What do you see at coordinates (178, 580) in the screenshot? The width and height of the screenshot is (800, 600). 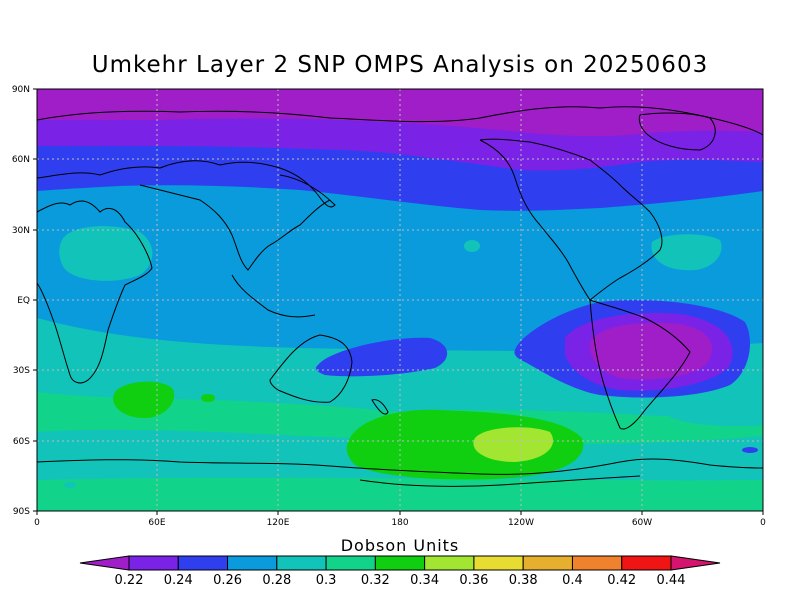 I see `colorbar-level-label: 0.24` at bounding box center [178, 580].